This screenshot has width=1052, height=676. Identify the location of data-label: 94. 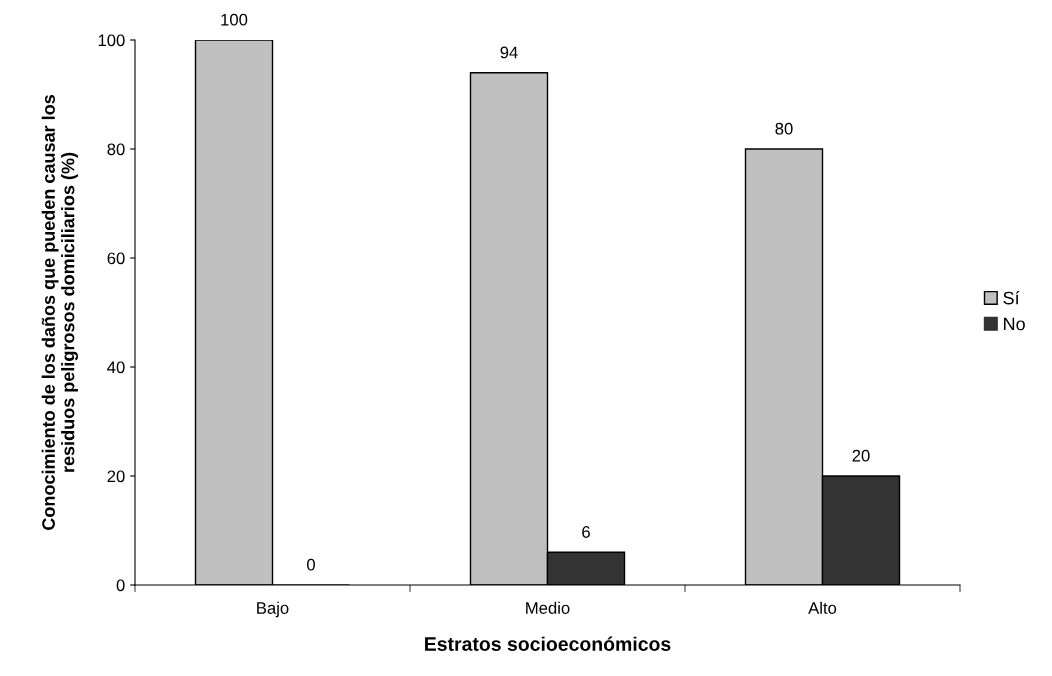
(509, 52).